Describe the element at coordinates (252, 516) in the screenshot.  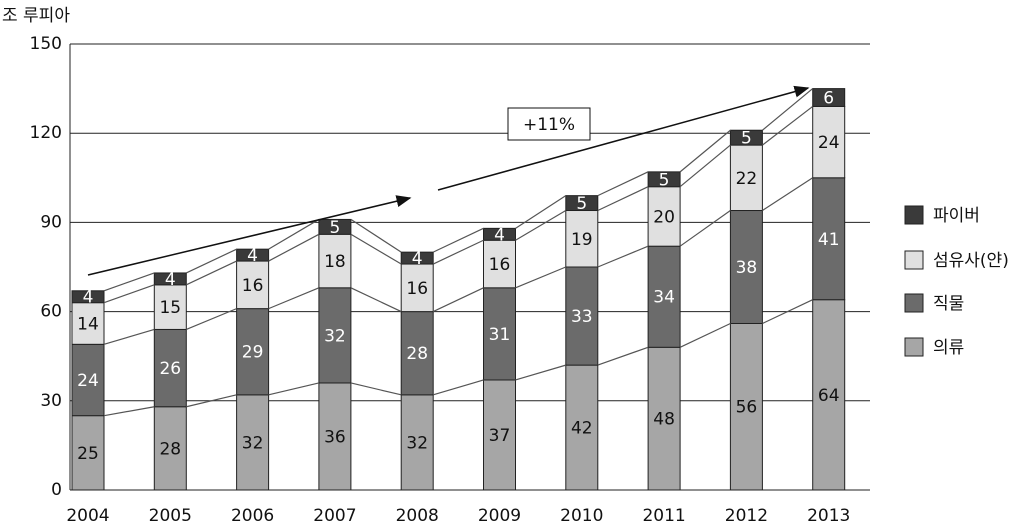
I see `x-tick-label: 2006` at that location.